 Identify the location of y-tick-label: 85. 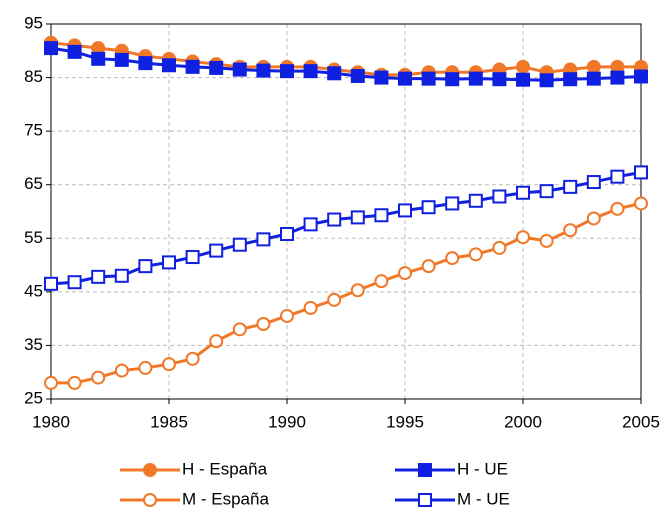
(33, 76).